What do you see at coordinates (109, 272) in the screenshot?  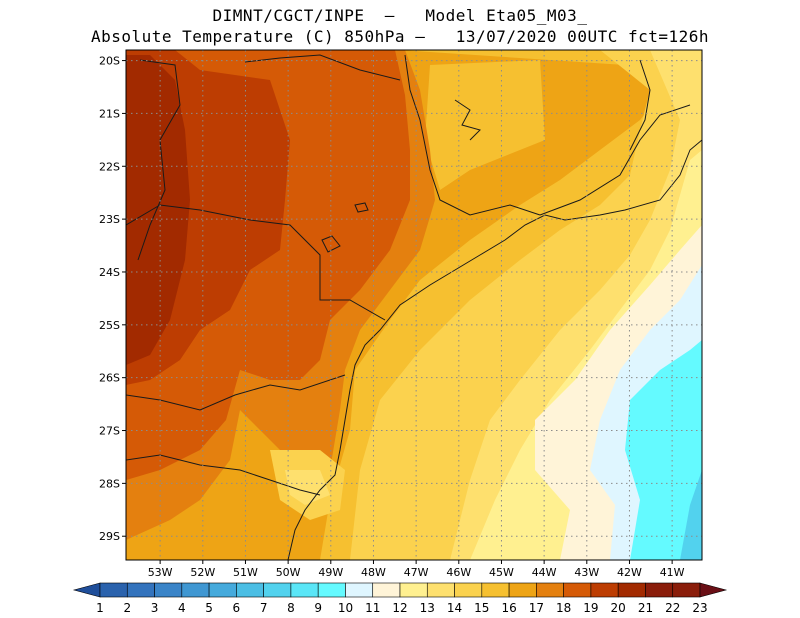 I see `lat-tick-label: 24S` at bounding box center [109, 272].